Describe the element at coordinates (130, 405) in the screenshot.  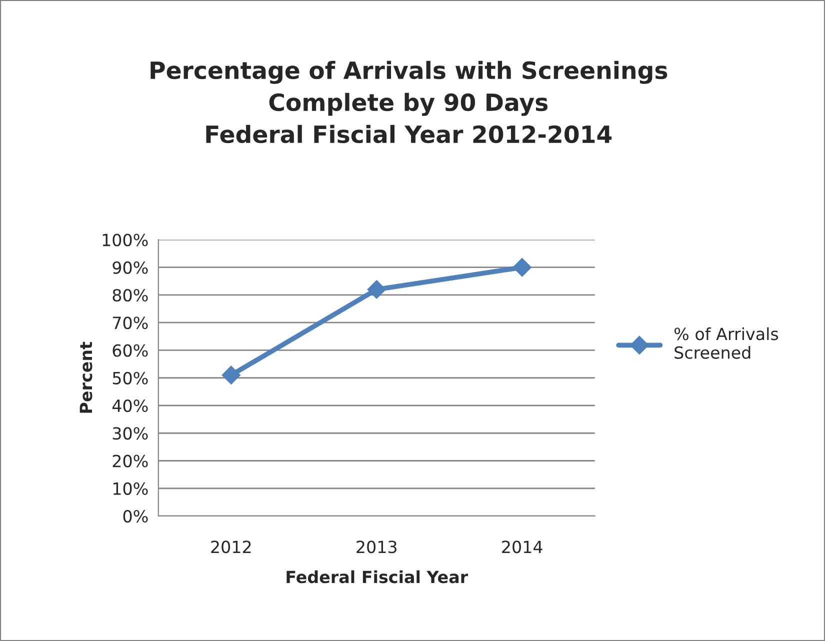
I see `y-tick-label: 40%` at that location.